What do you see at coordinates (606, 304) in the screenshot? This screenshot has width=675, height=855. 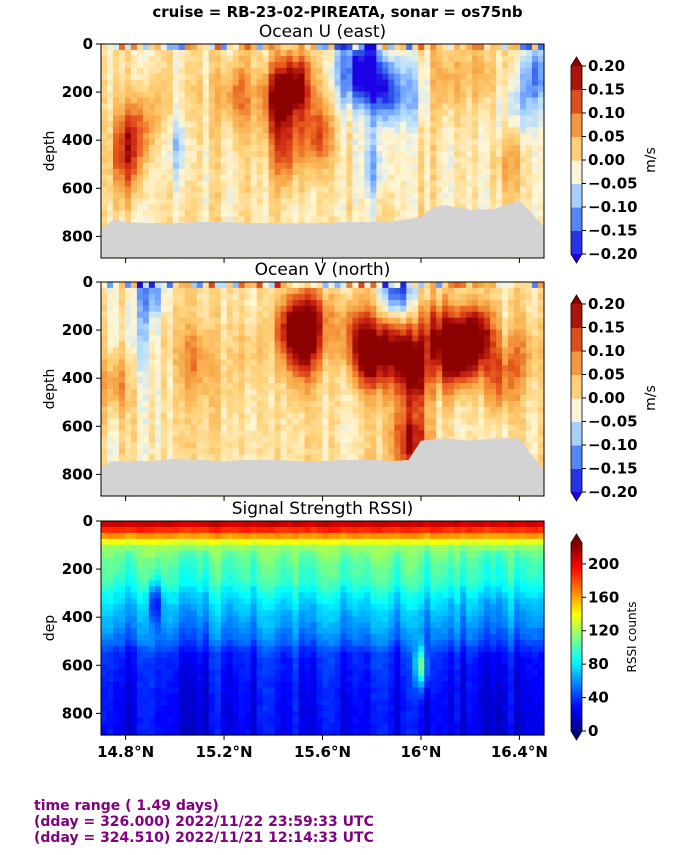 I see `colorbar-tick-label: 0.20` at bounding box center [606, 304].